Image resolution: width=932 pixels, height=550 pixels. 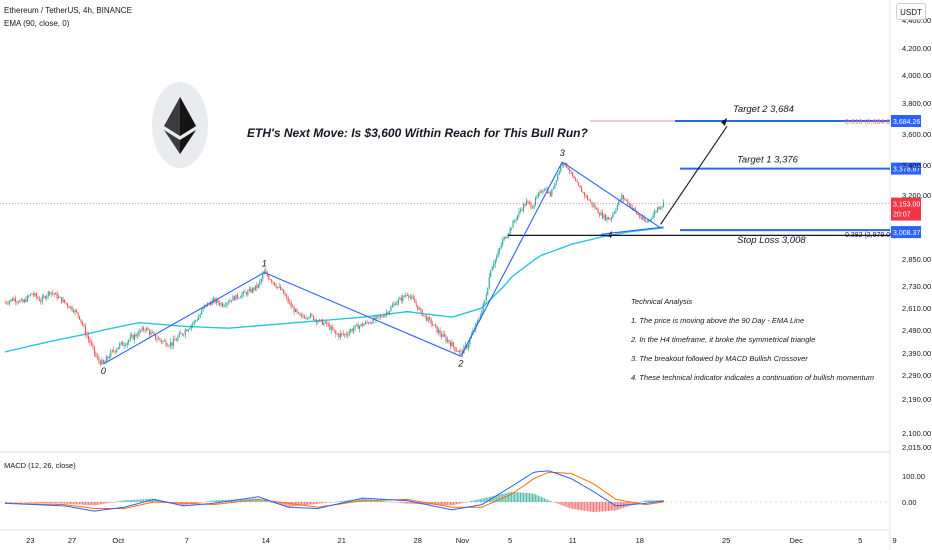 What do you see at coordinates (909, 502) in the screenshot?
I see `macd-tick-label: 0.00` at bounding box center [909, 502].